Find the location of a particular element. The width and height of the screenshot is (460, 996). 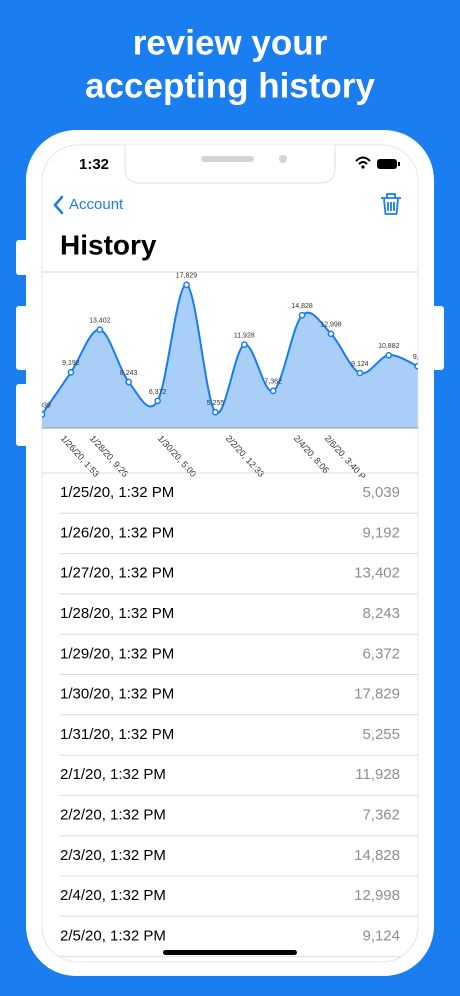

row-date: 2/4/20, 1:32 PM is located at coordinates (113, 895).